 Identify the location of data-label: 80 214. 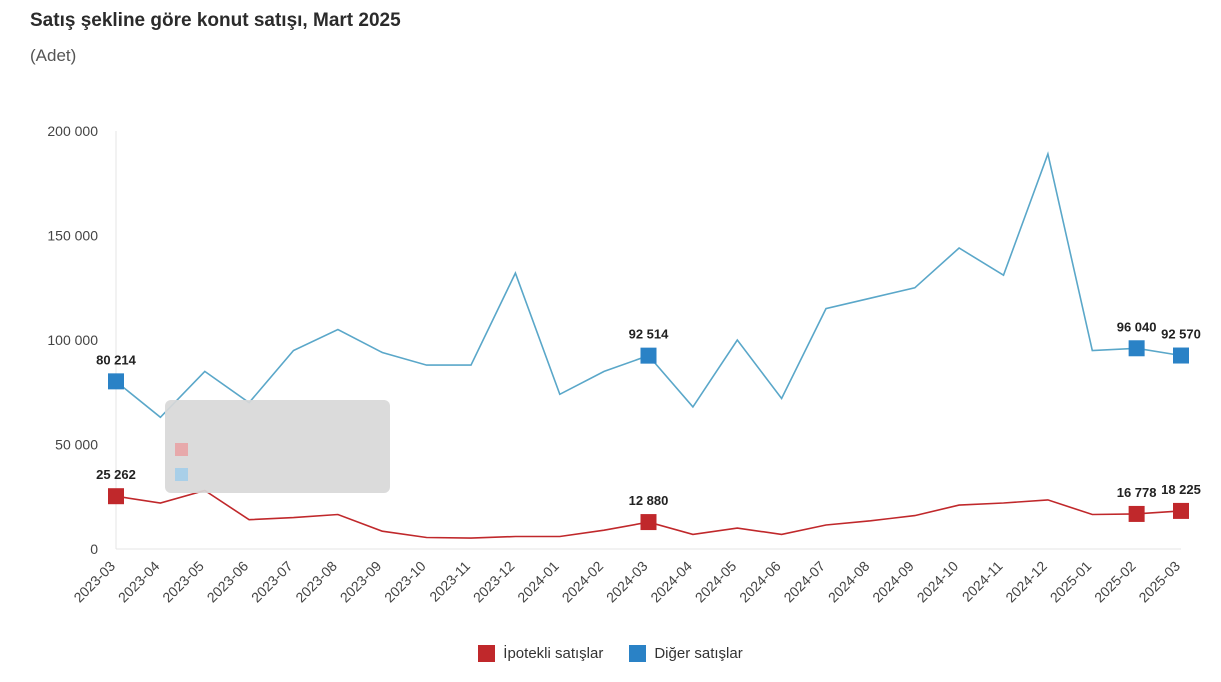
(116, 359).